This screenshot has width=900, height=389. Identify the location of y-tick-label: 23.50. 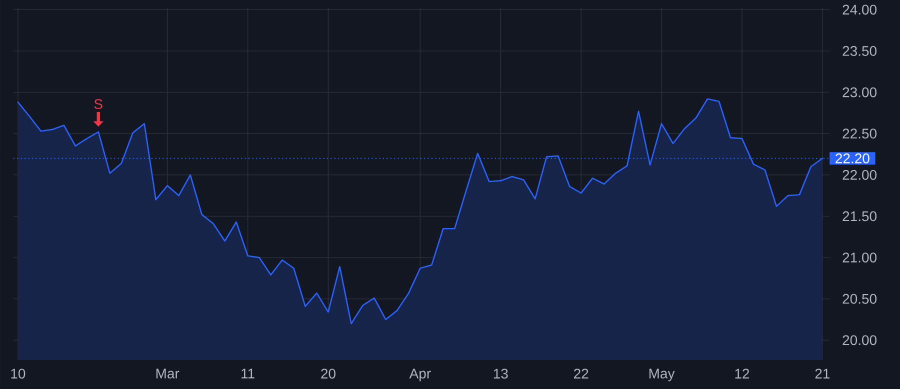
(859, 51).